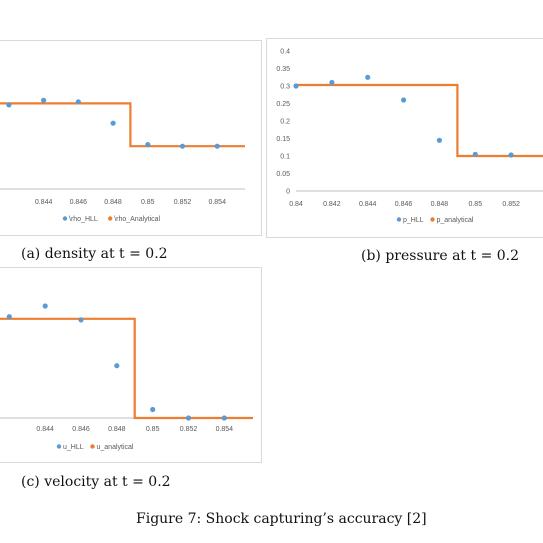 This screenshot has width=543, height=543. I want to click on caption-pressure: (b) pressure at t = 0.2, so click(440, 256).